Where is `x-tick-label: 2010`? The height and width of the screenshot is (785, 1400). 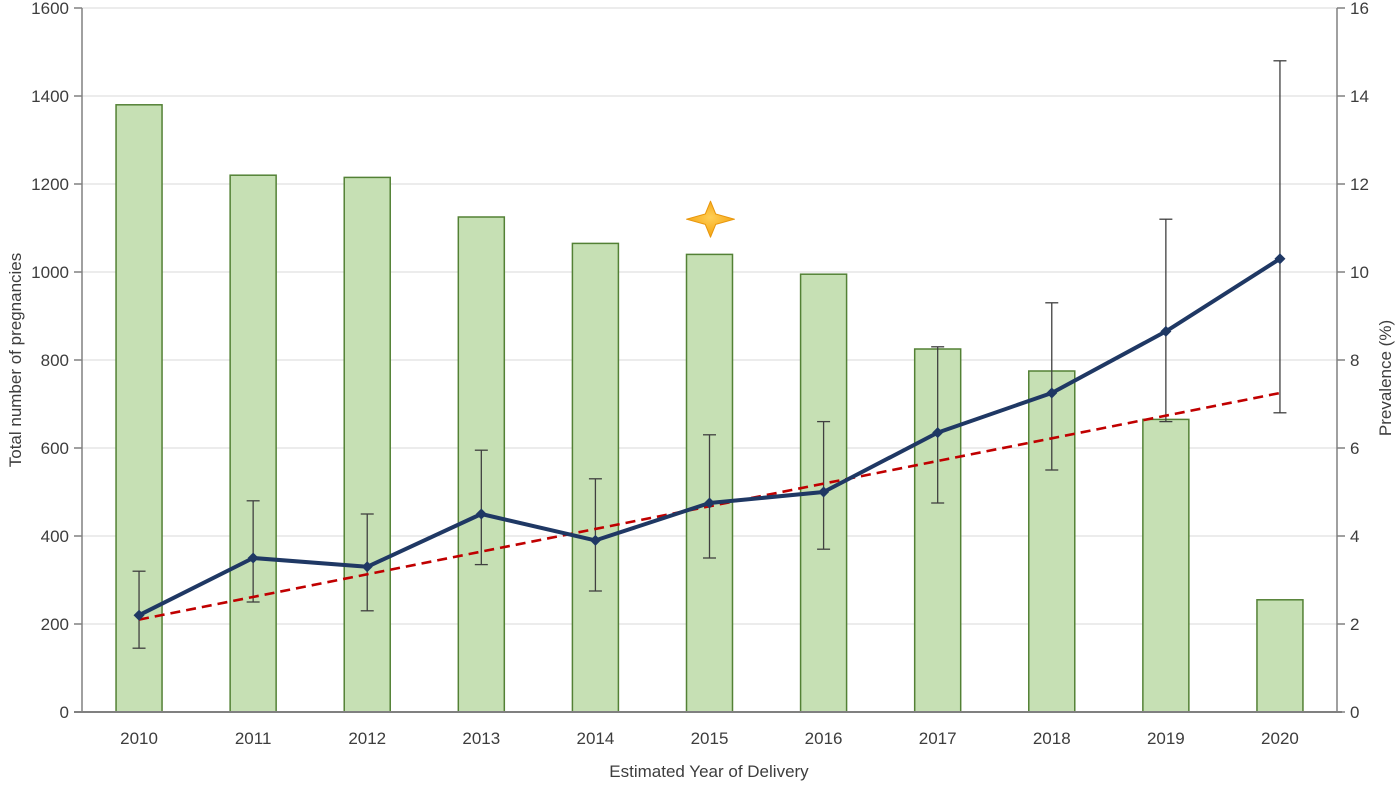
x-tick-label: 2010 is located at coordinates (139, 738).